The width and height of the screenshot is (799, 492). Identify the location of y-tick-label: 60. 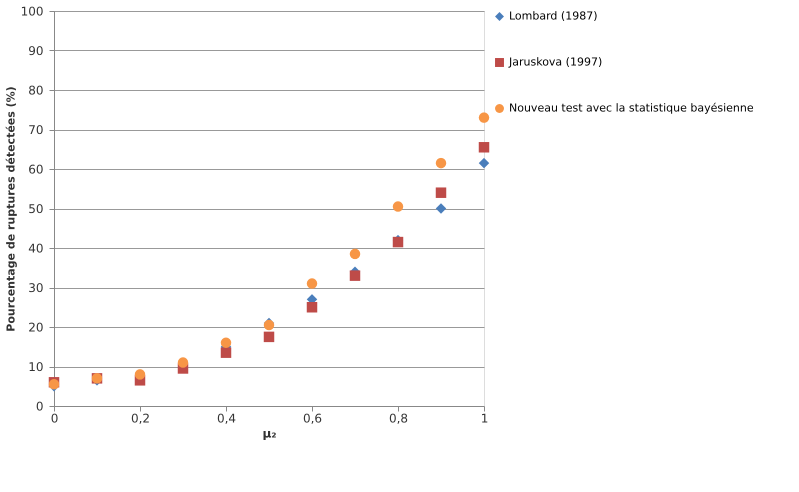
(36, 169).